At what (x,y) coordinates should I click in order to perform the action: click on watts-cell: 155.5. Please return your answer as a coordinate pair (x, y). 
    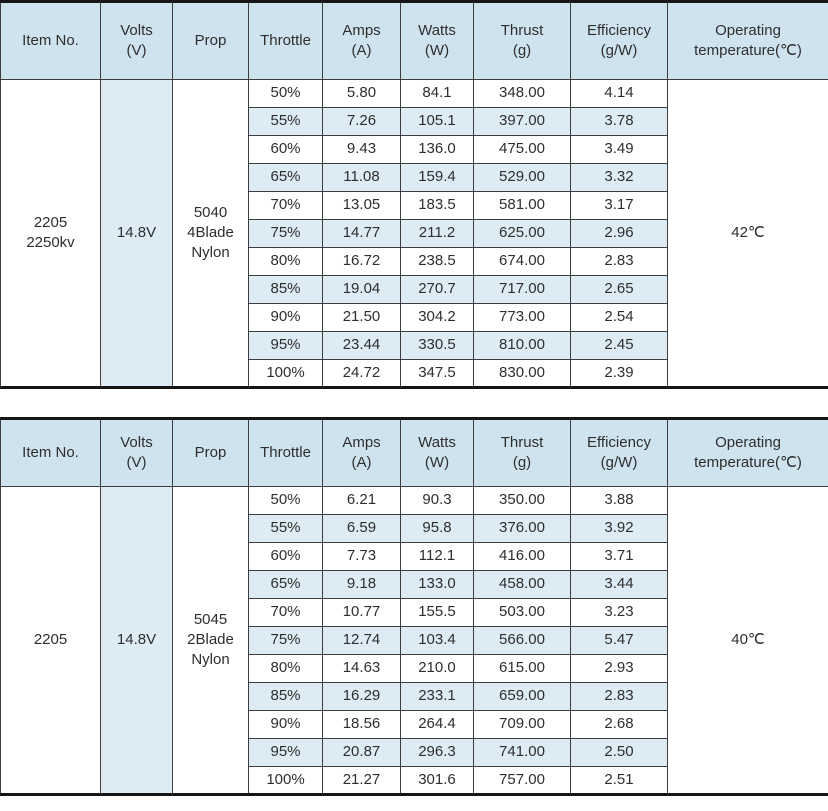
    Looking at the image, I should click on (437, 612).